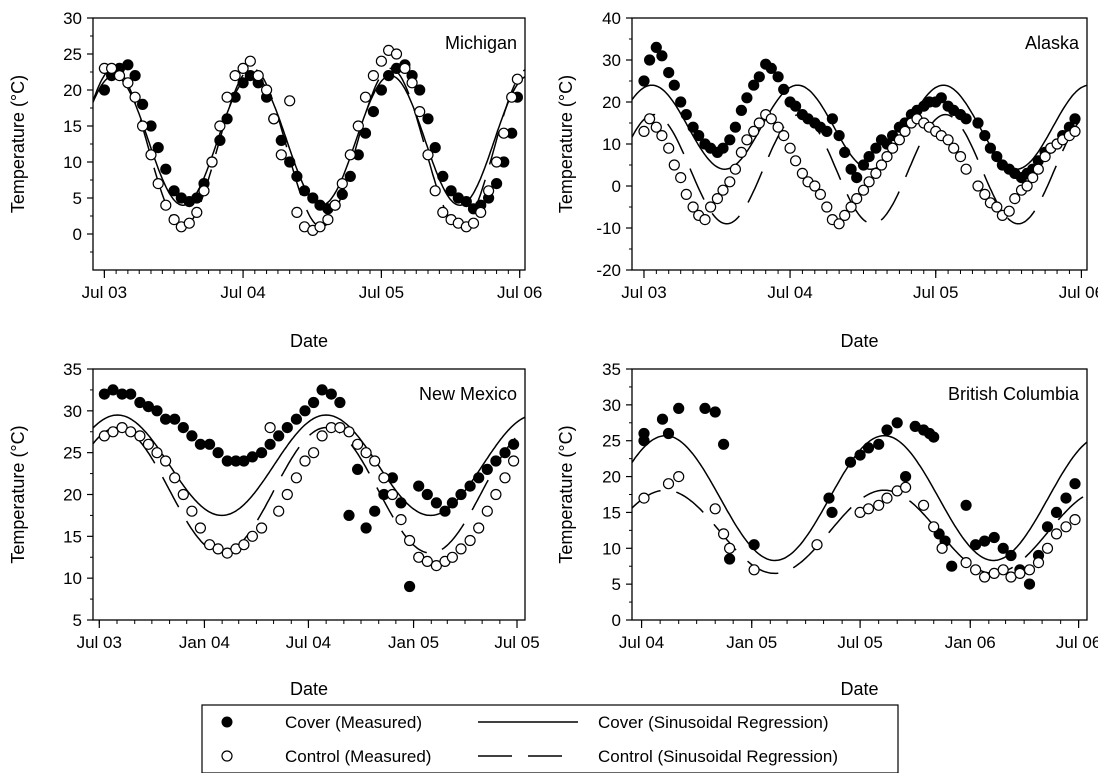  I want to click on y-tick-label: 35, so click(611, 369).